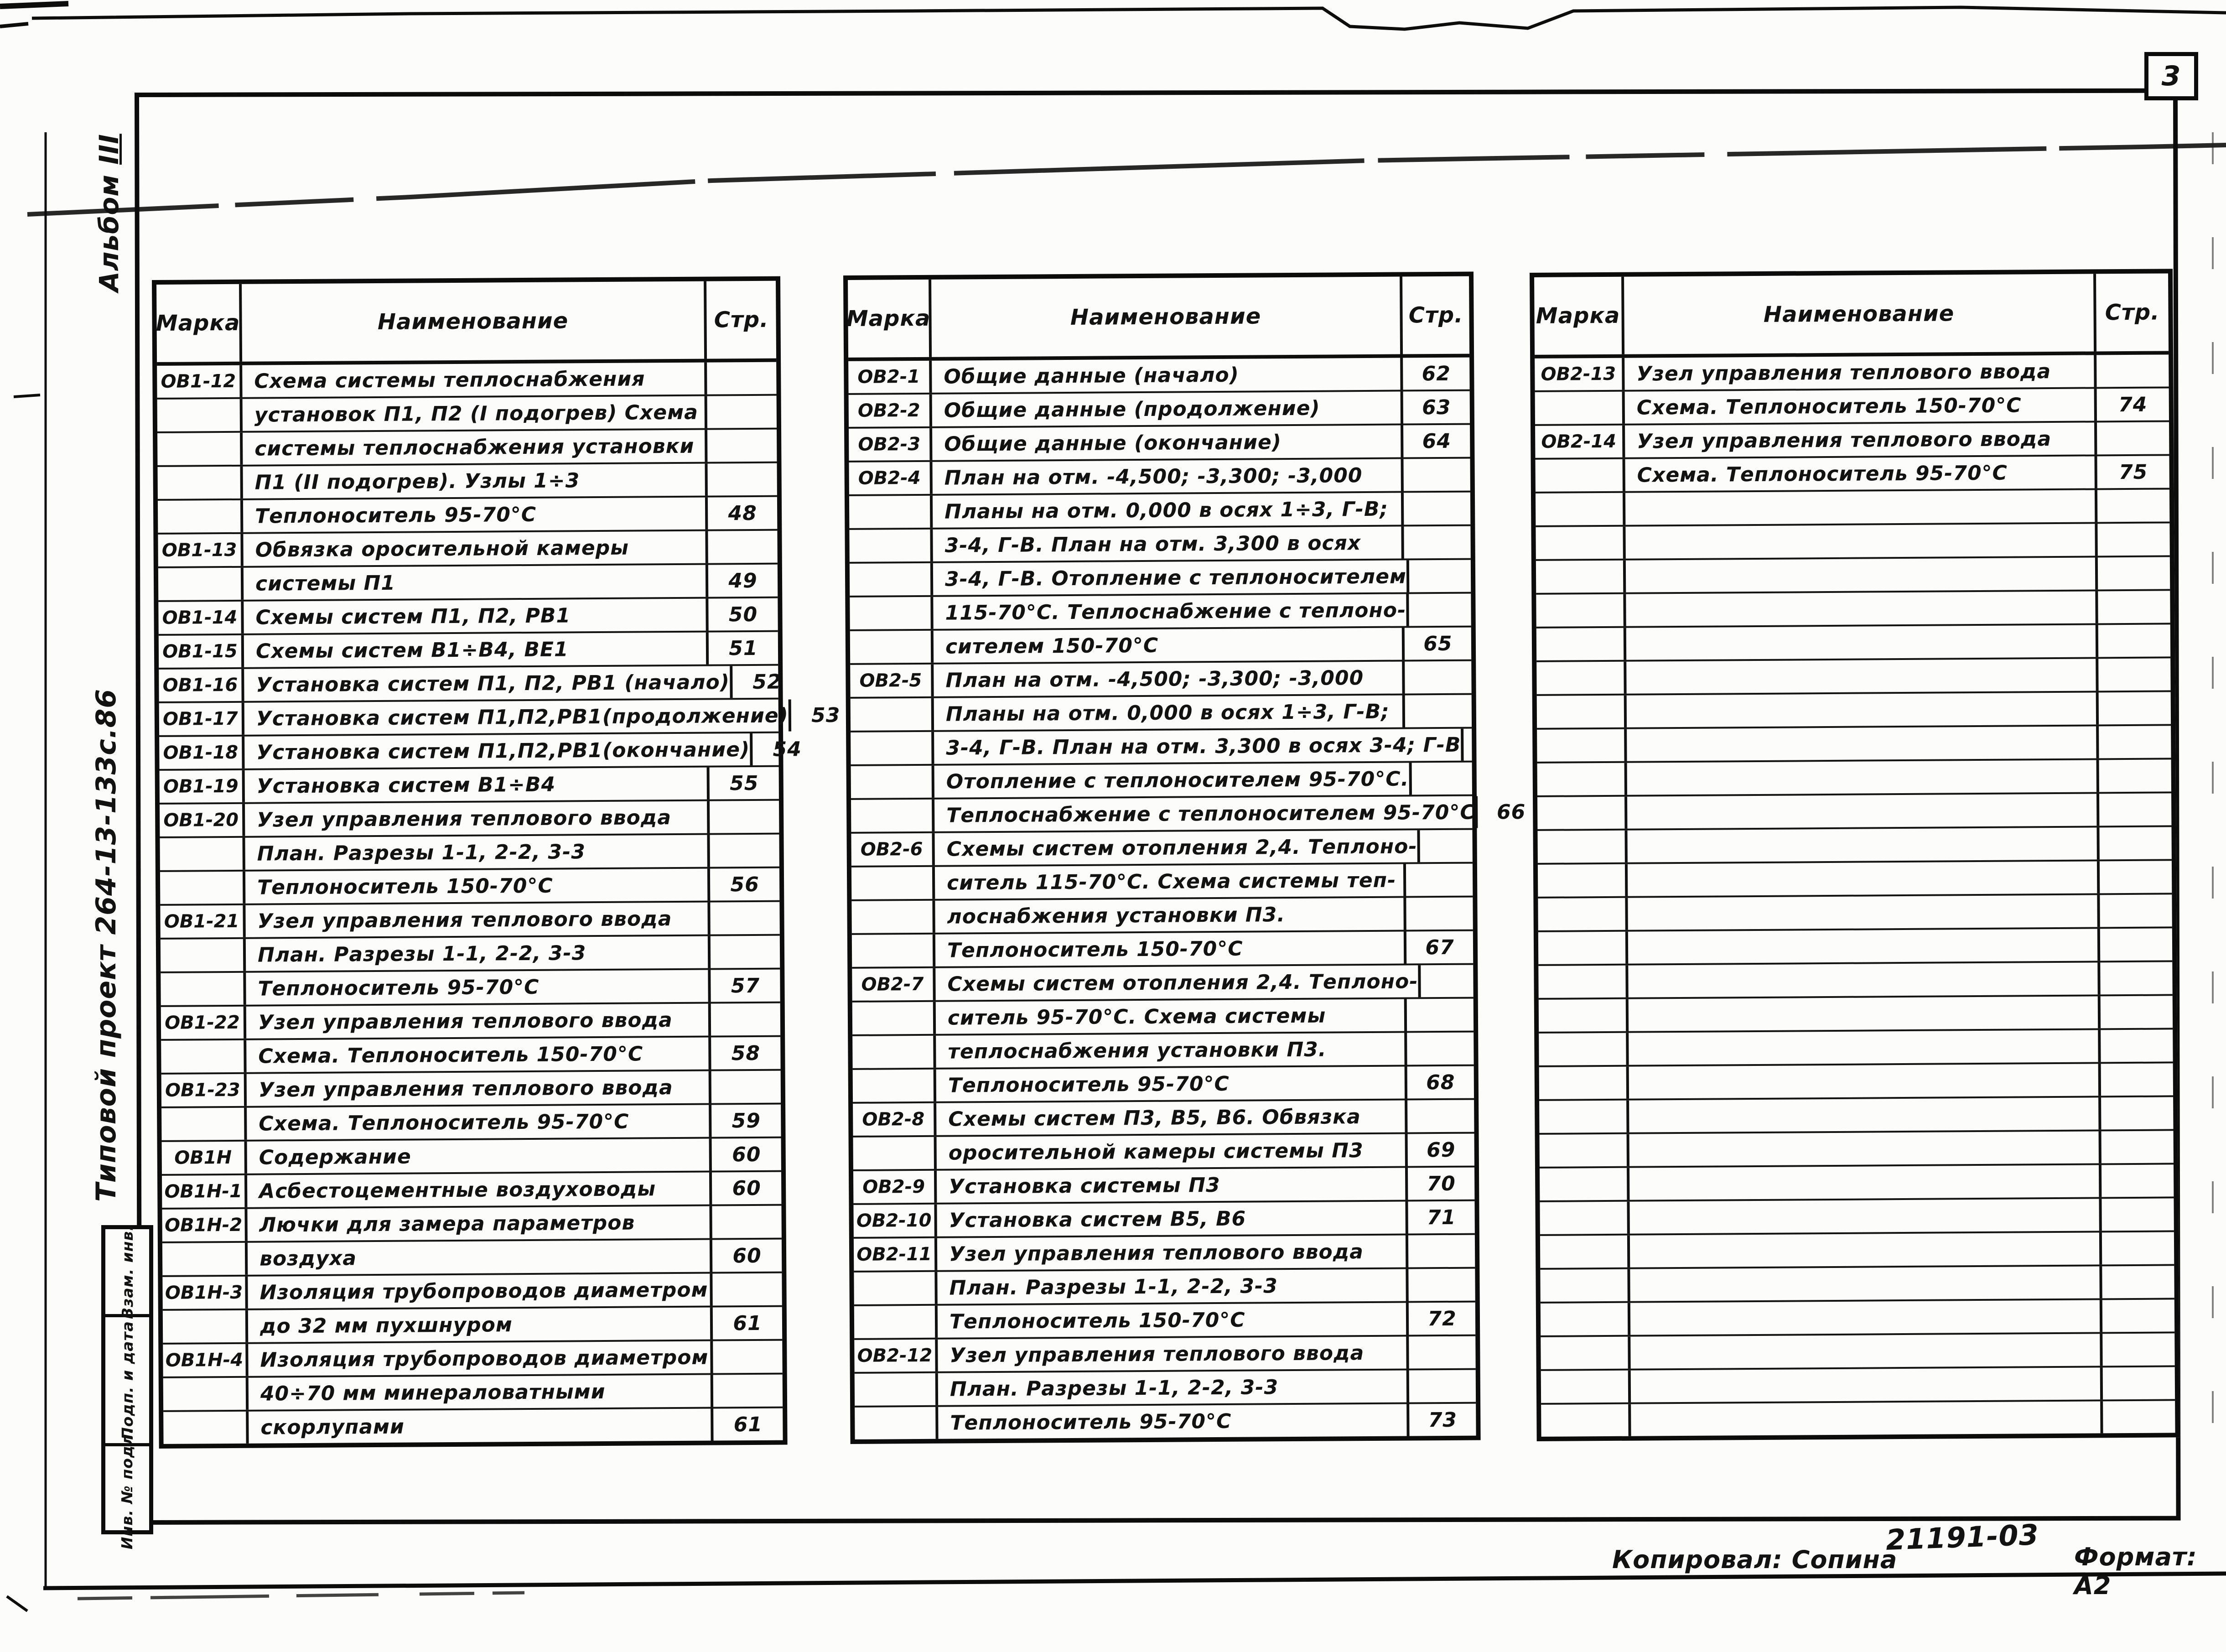 Image resolution: width=2226 pixels, height=1652 pixels. I want to click on table-row: скорлупами 61, so click(473, 1426).